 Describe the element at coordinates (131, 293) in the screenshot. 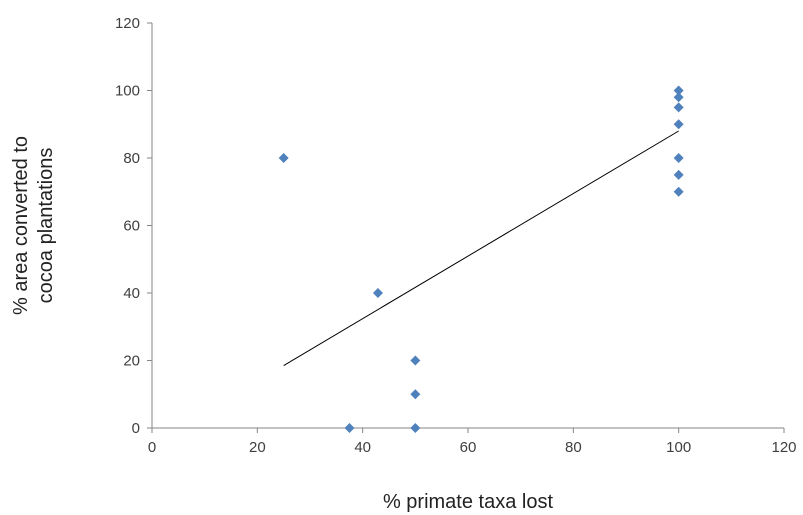

I see `y-tick-label: 40` at that location.